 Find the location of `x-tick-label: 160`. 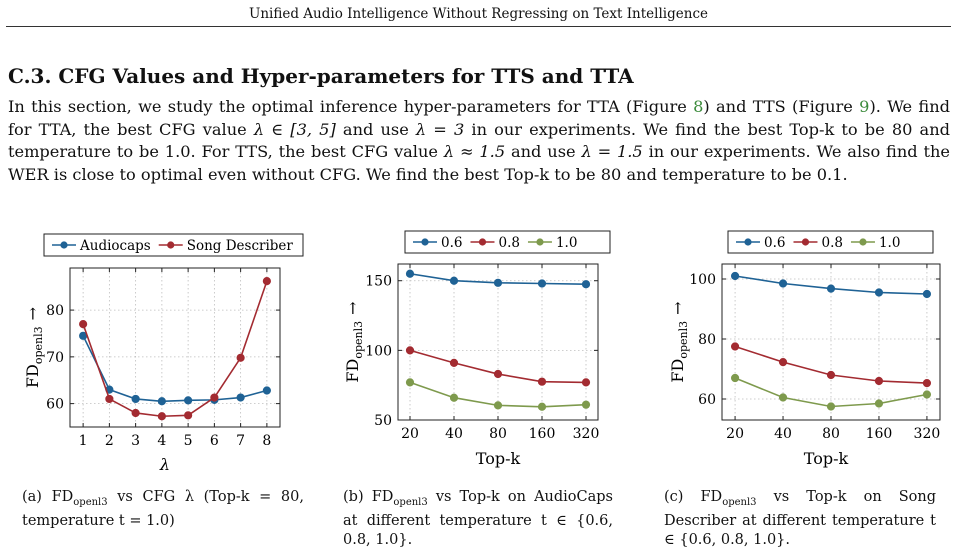

x-tick-label: 160 is located at coordinates (542, 434).